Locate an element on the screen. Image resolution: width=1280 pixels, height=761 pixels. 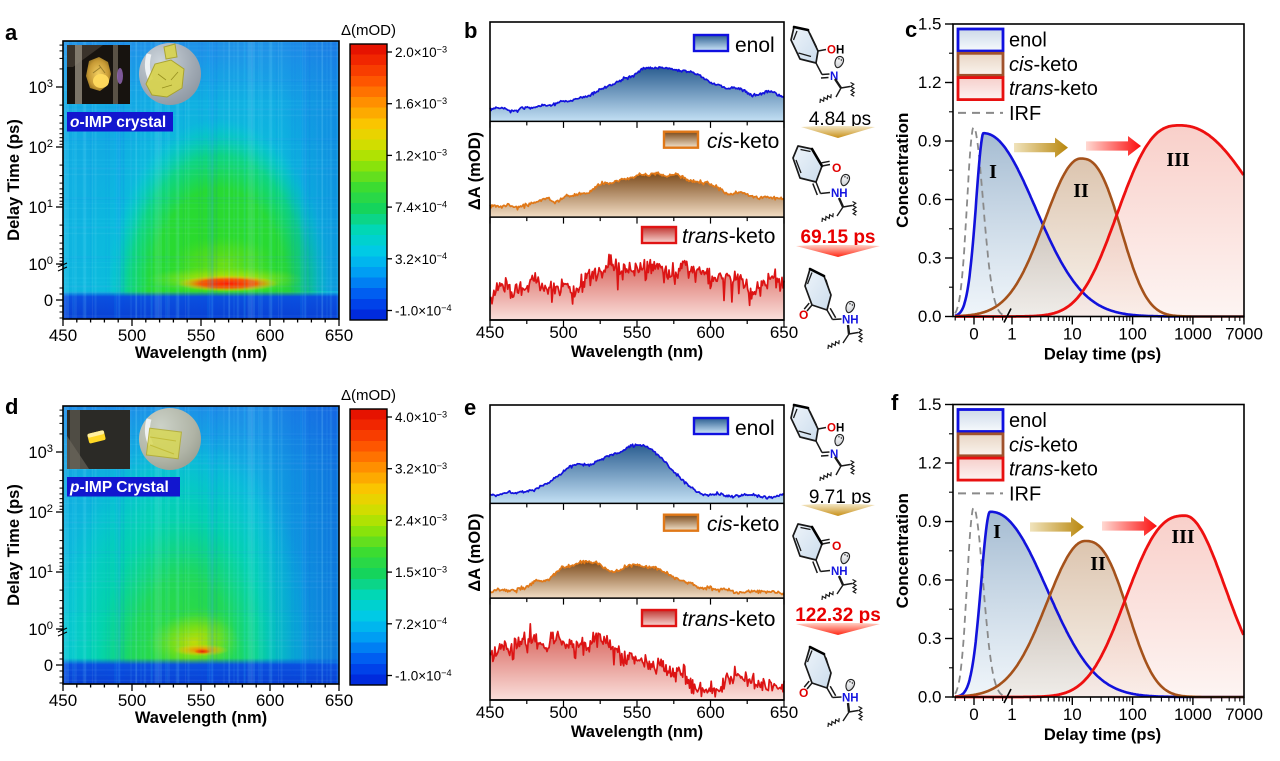
svg-text: o-IMP crystal is located at coordinates (118, 122).